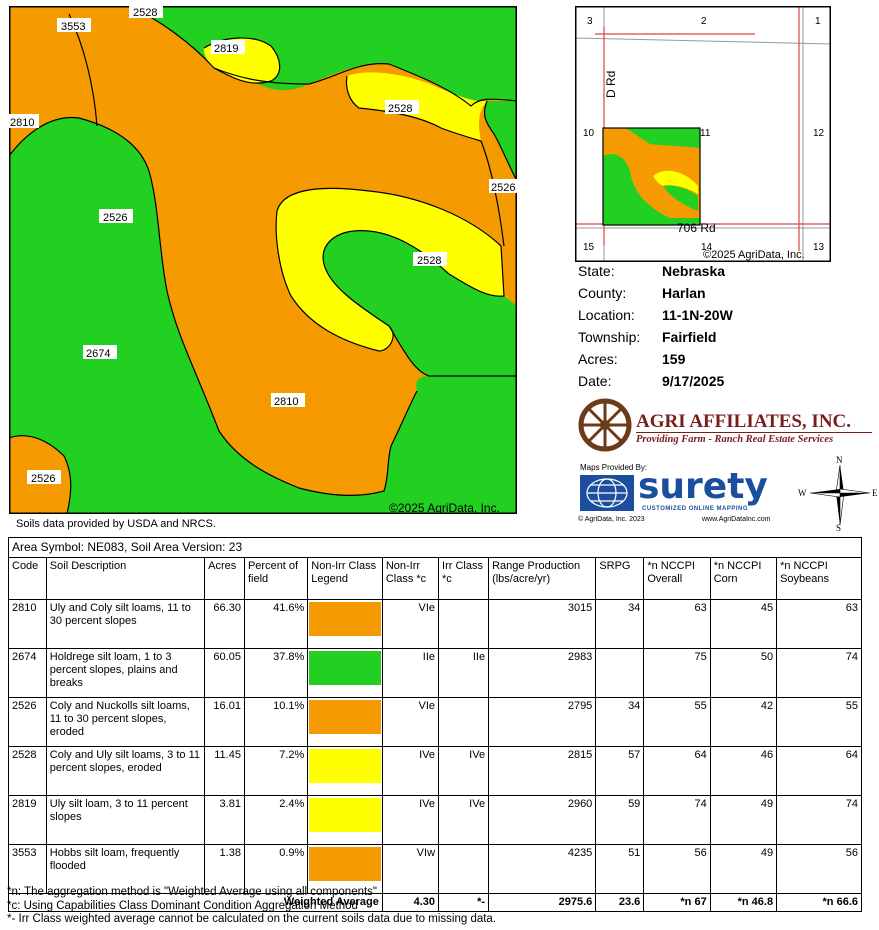  What do you see at coordinates (125, 820) in the screenshot?
I see `soil-description: Uly silt loam, 3 to 11 percent slopes` at bounding box center [125, 820].